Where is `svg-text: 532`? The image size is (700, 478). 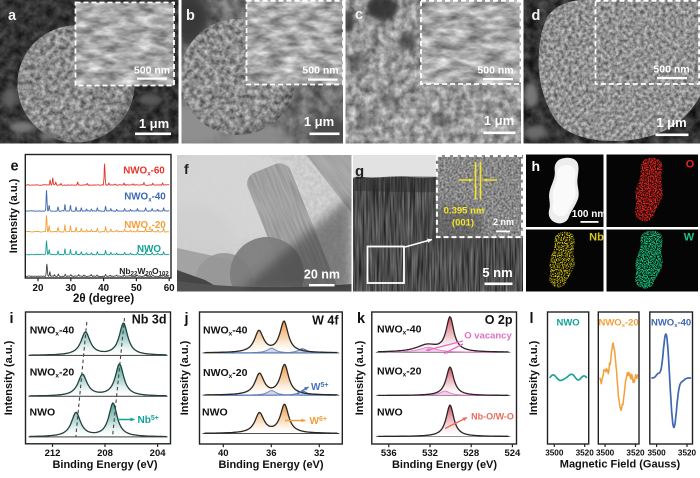 svg-text: 532 is located at coordinates (430, 453).